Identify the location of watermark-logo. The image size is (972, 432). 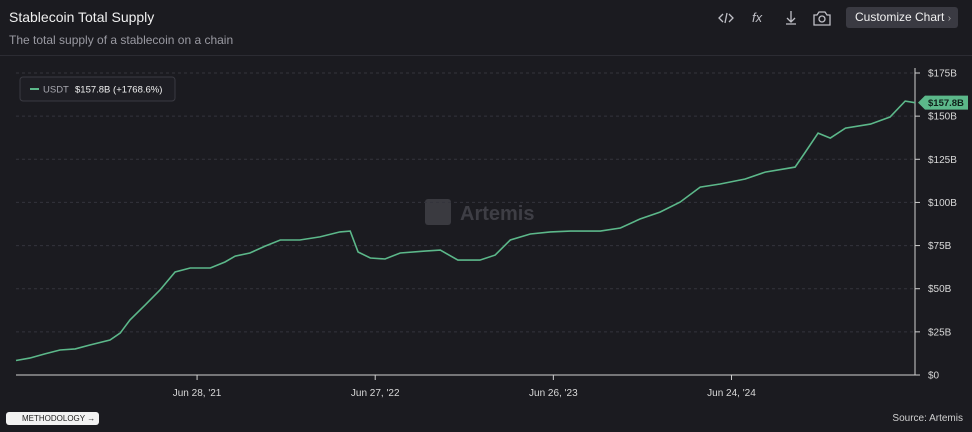
(438, 212).